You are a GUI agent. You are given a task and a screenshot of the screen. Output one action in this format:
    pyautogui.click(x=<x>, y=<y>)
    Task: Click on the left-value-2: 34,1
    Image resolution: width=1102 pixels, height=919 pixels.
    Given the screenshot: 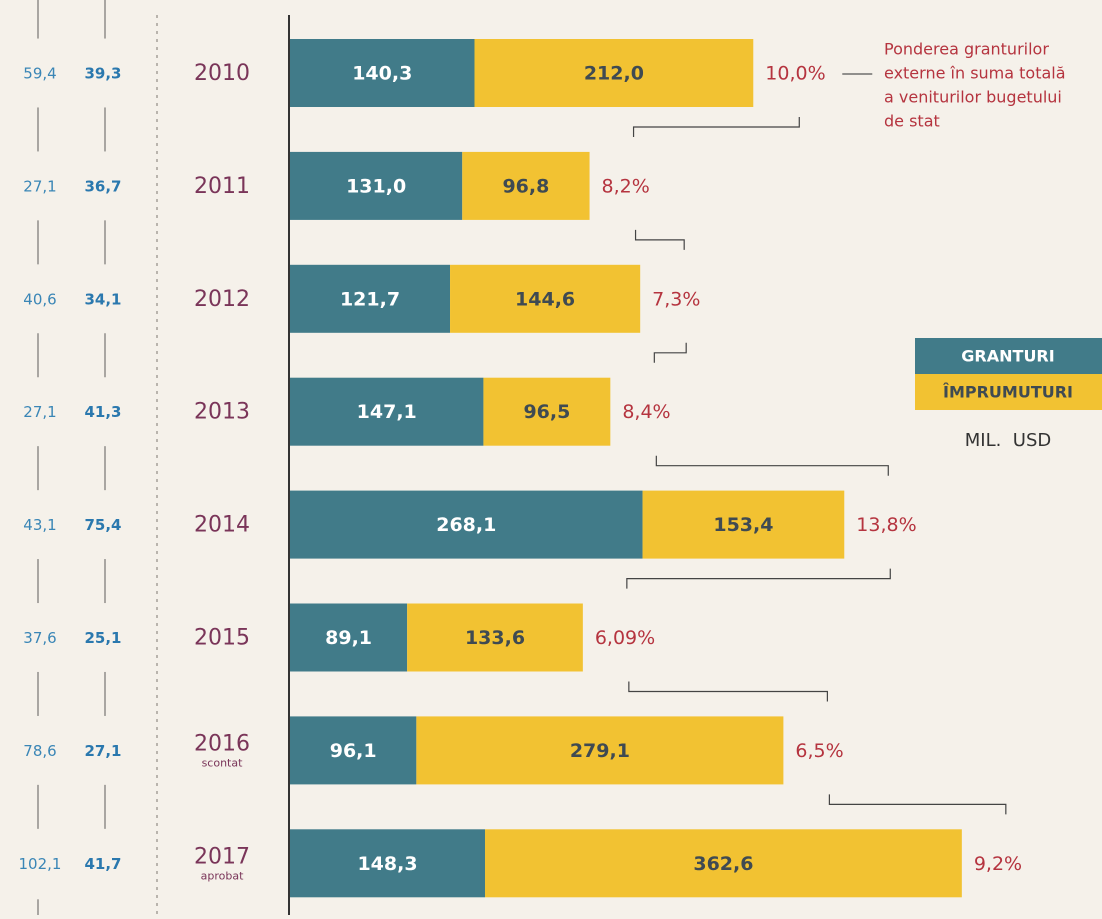 What is the action you would take?
    pyautogui.click(x=102, y=299)
    